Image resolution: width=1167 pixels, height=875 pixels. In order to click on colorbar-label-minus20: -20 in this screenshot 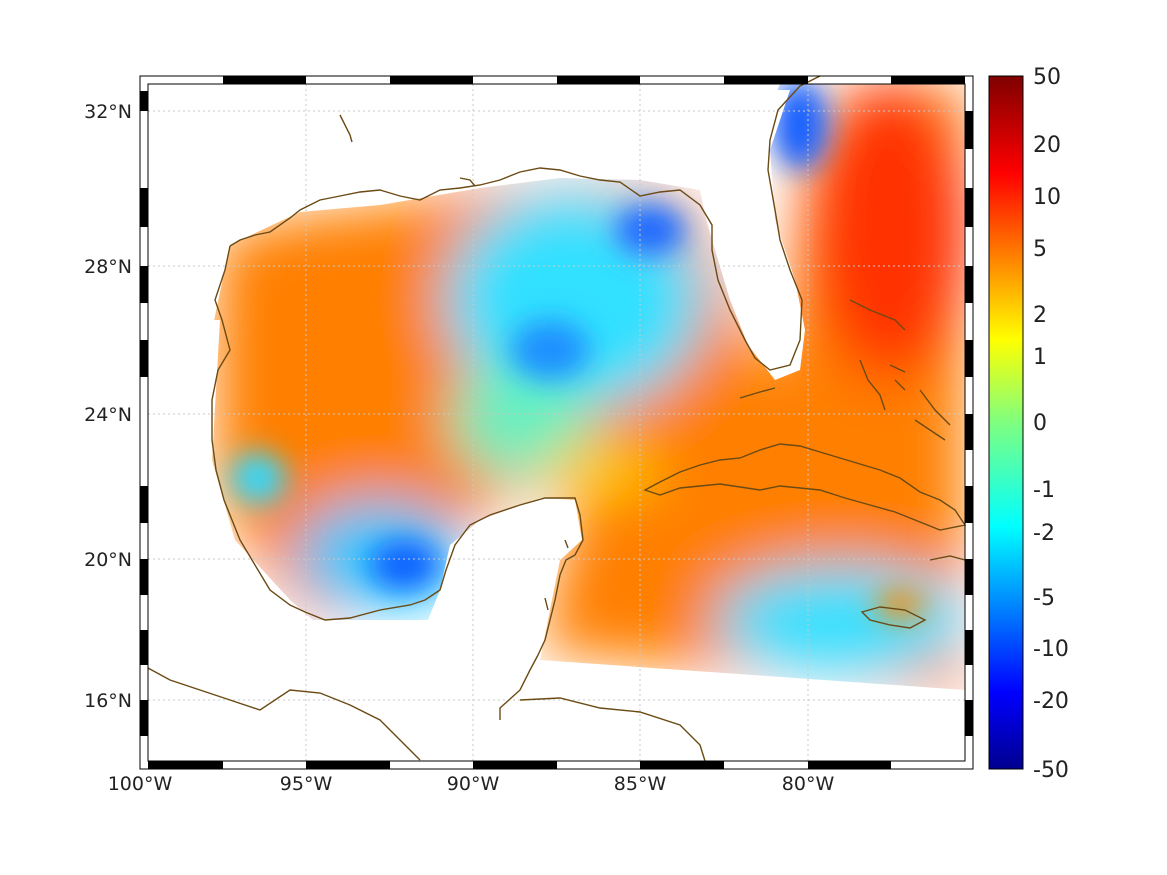, I will do `click(1051, 701)`.